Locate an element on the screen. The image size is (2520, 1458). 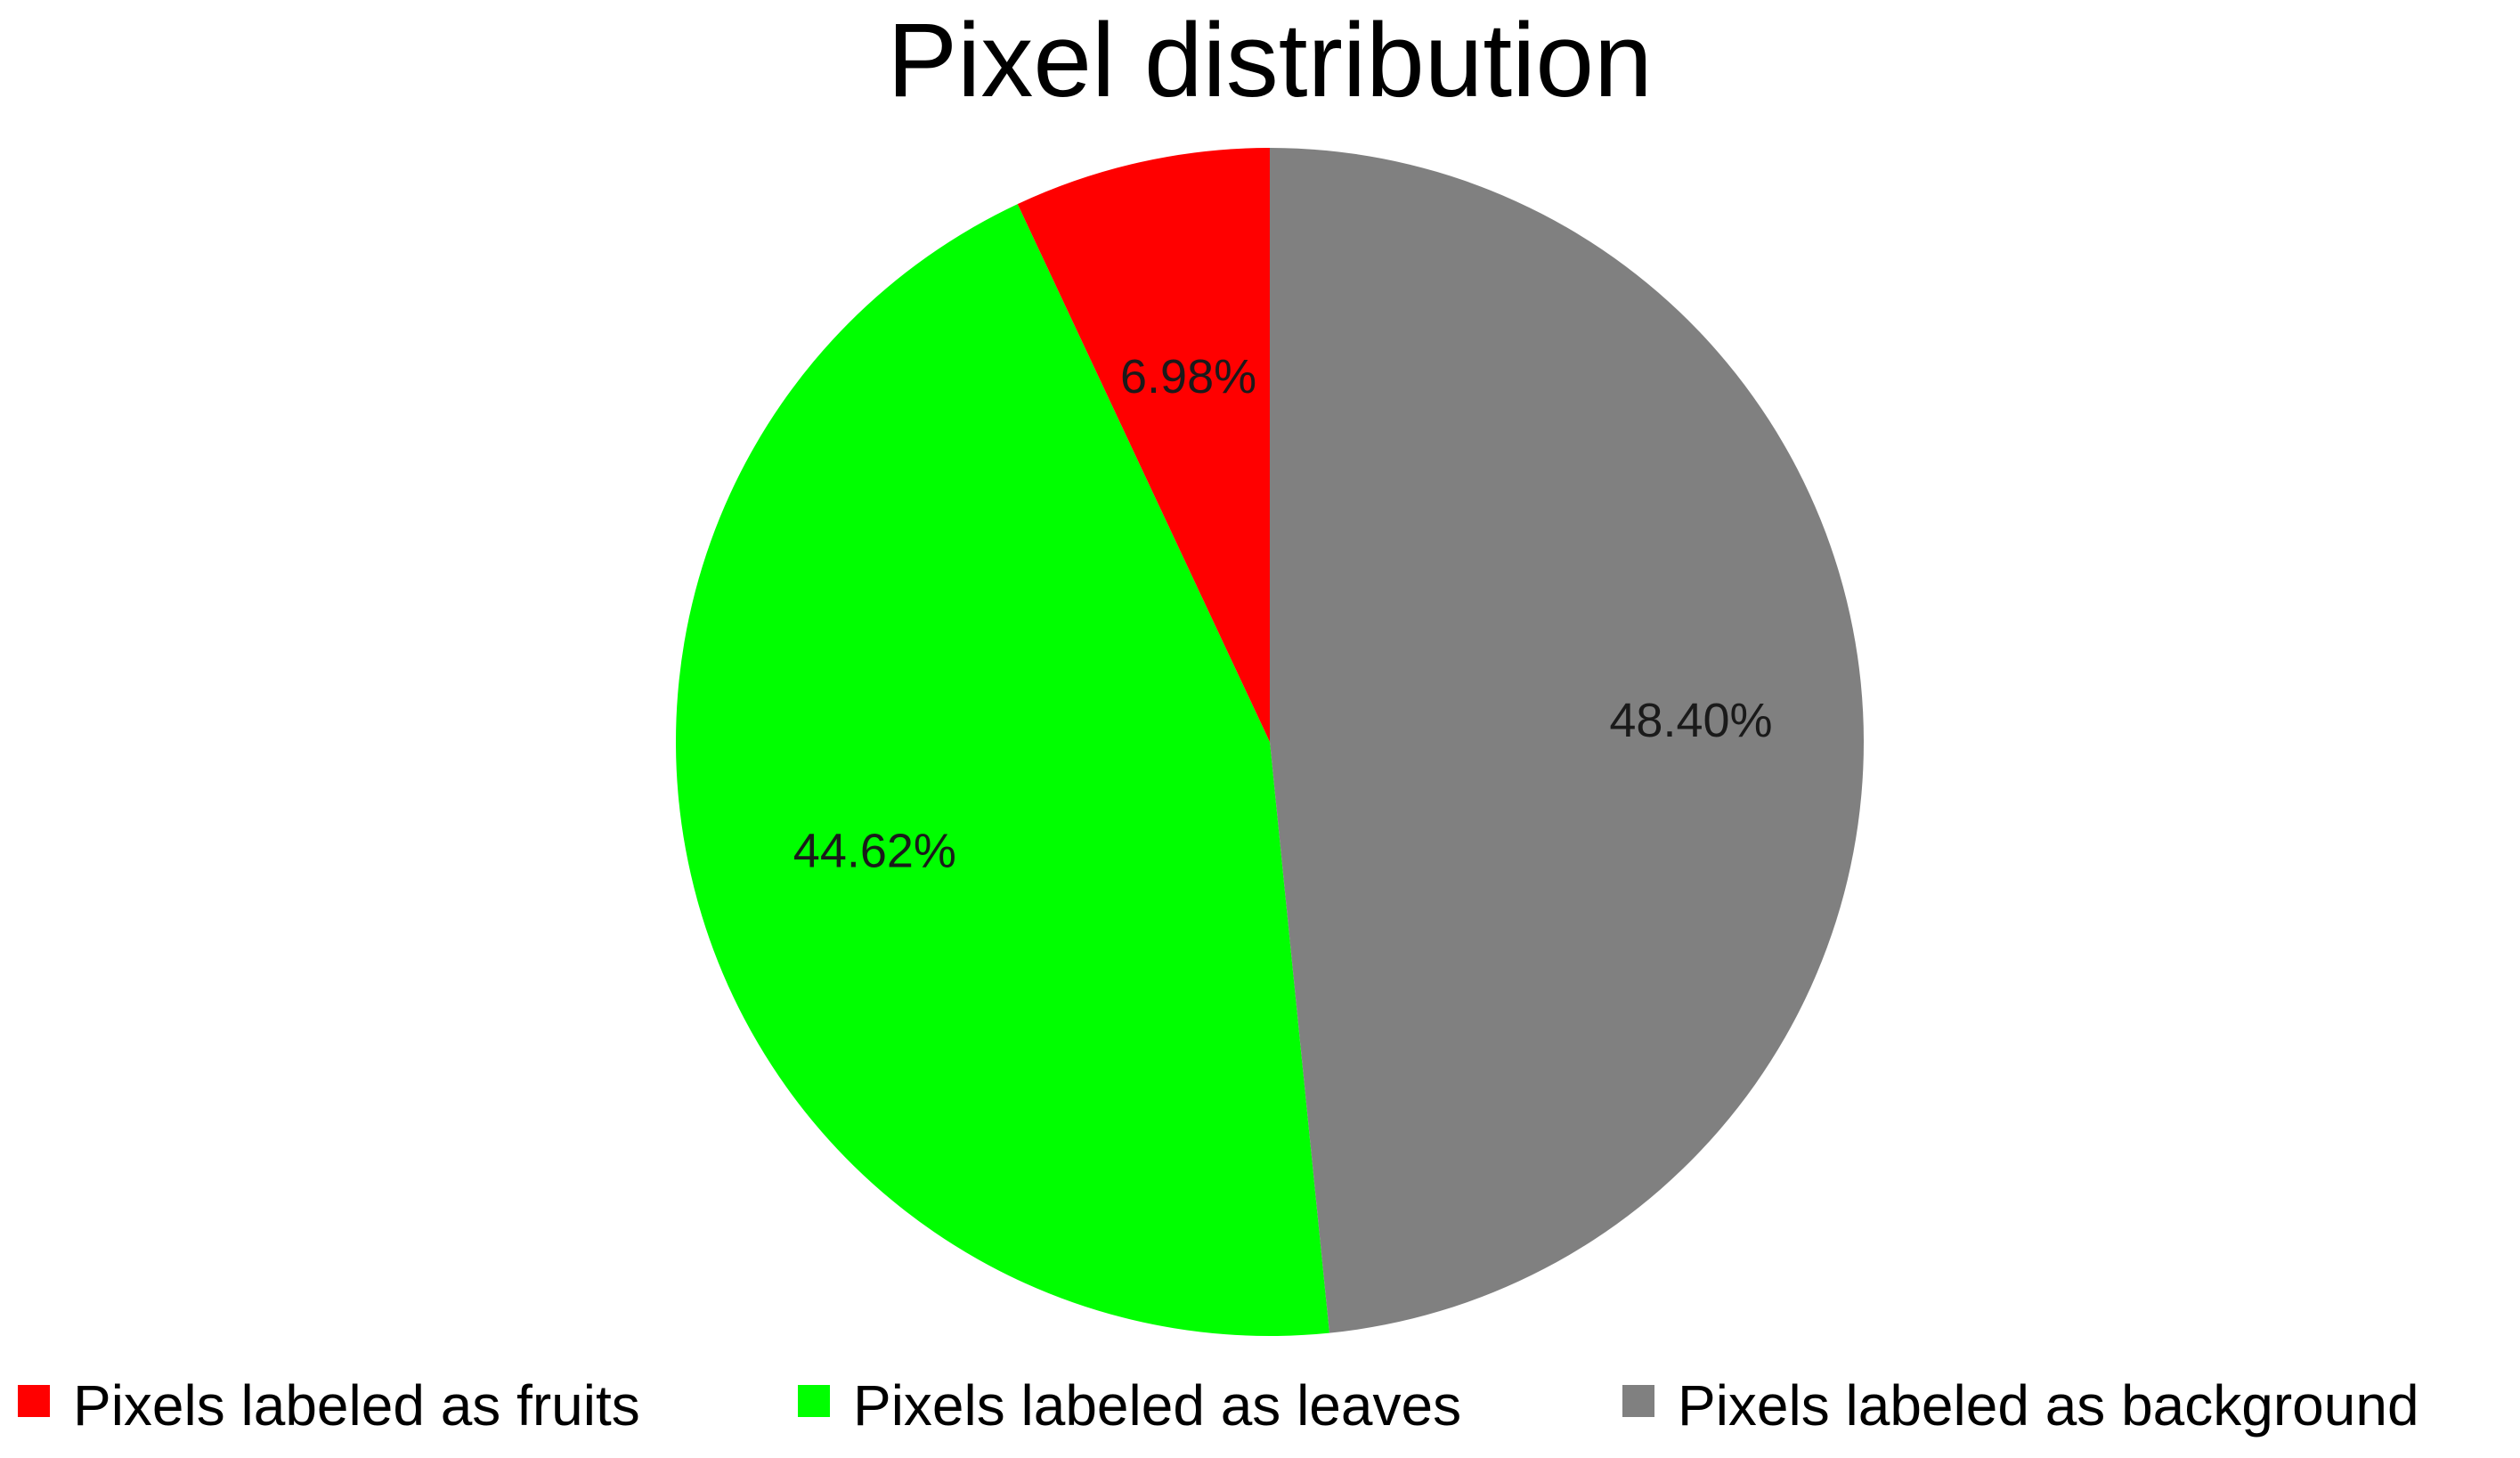
chart-title: Pixel distribution is located at coordinates (1269, 60).